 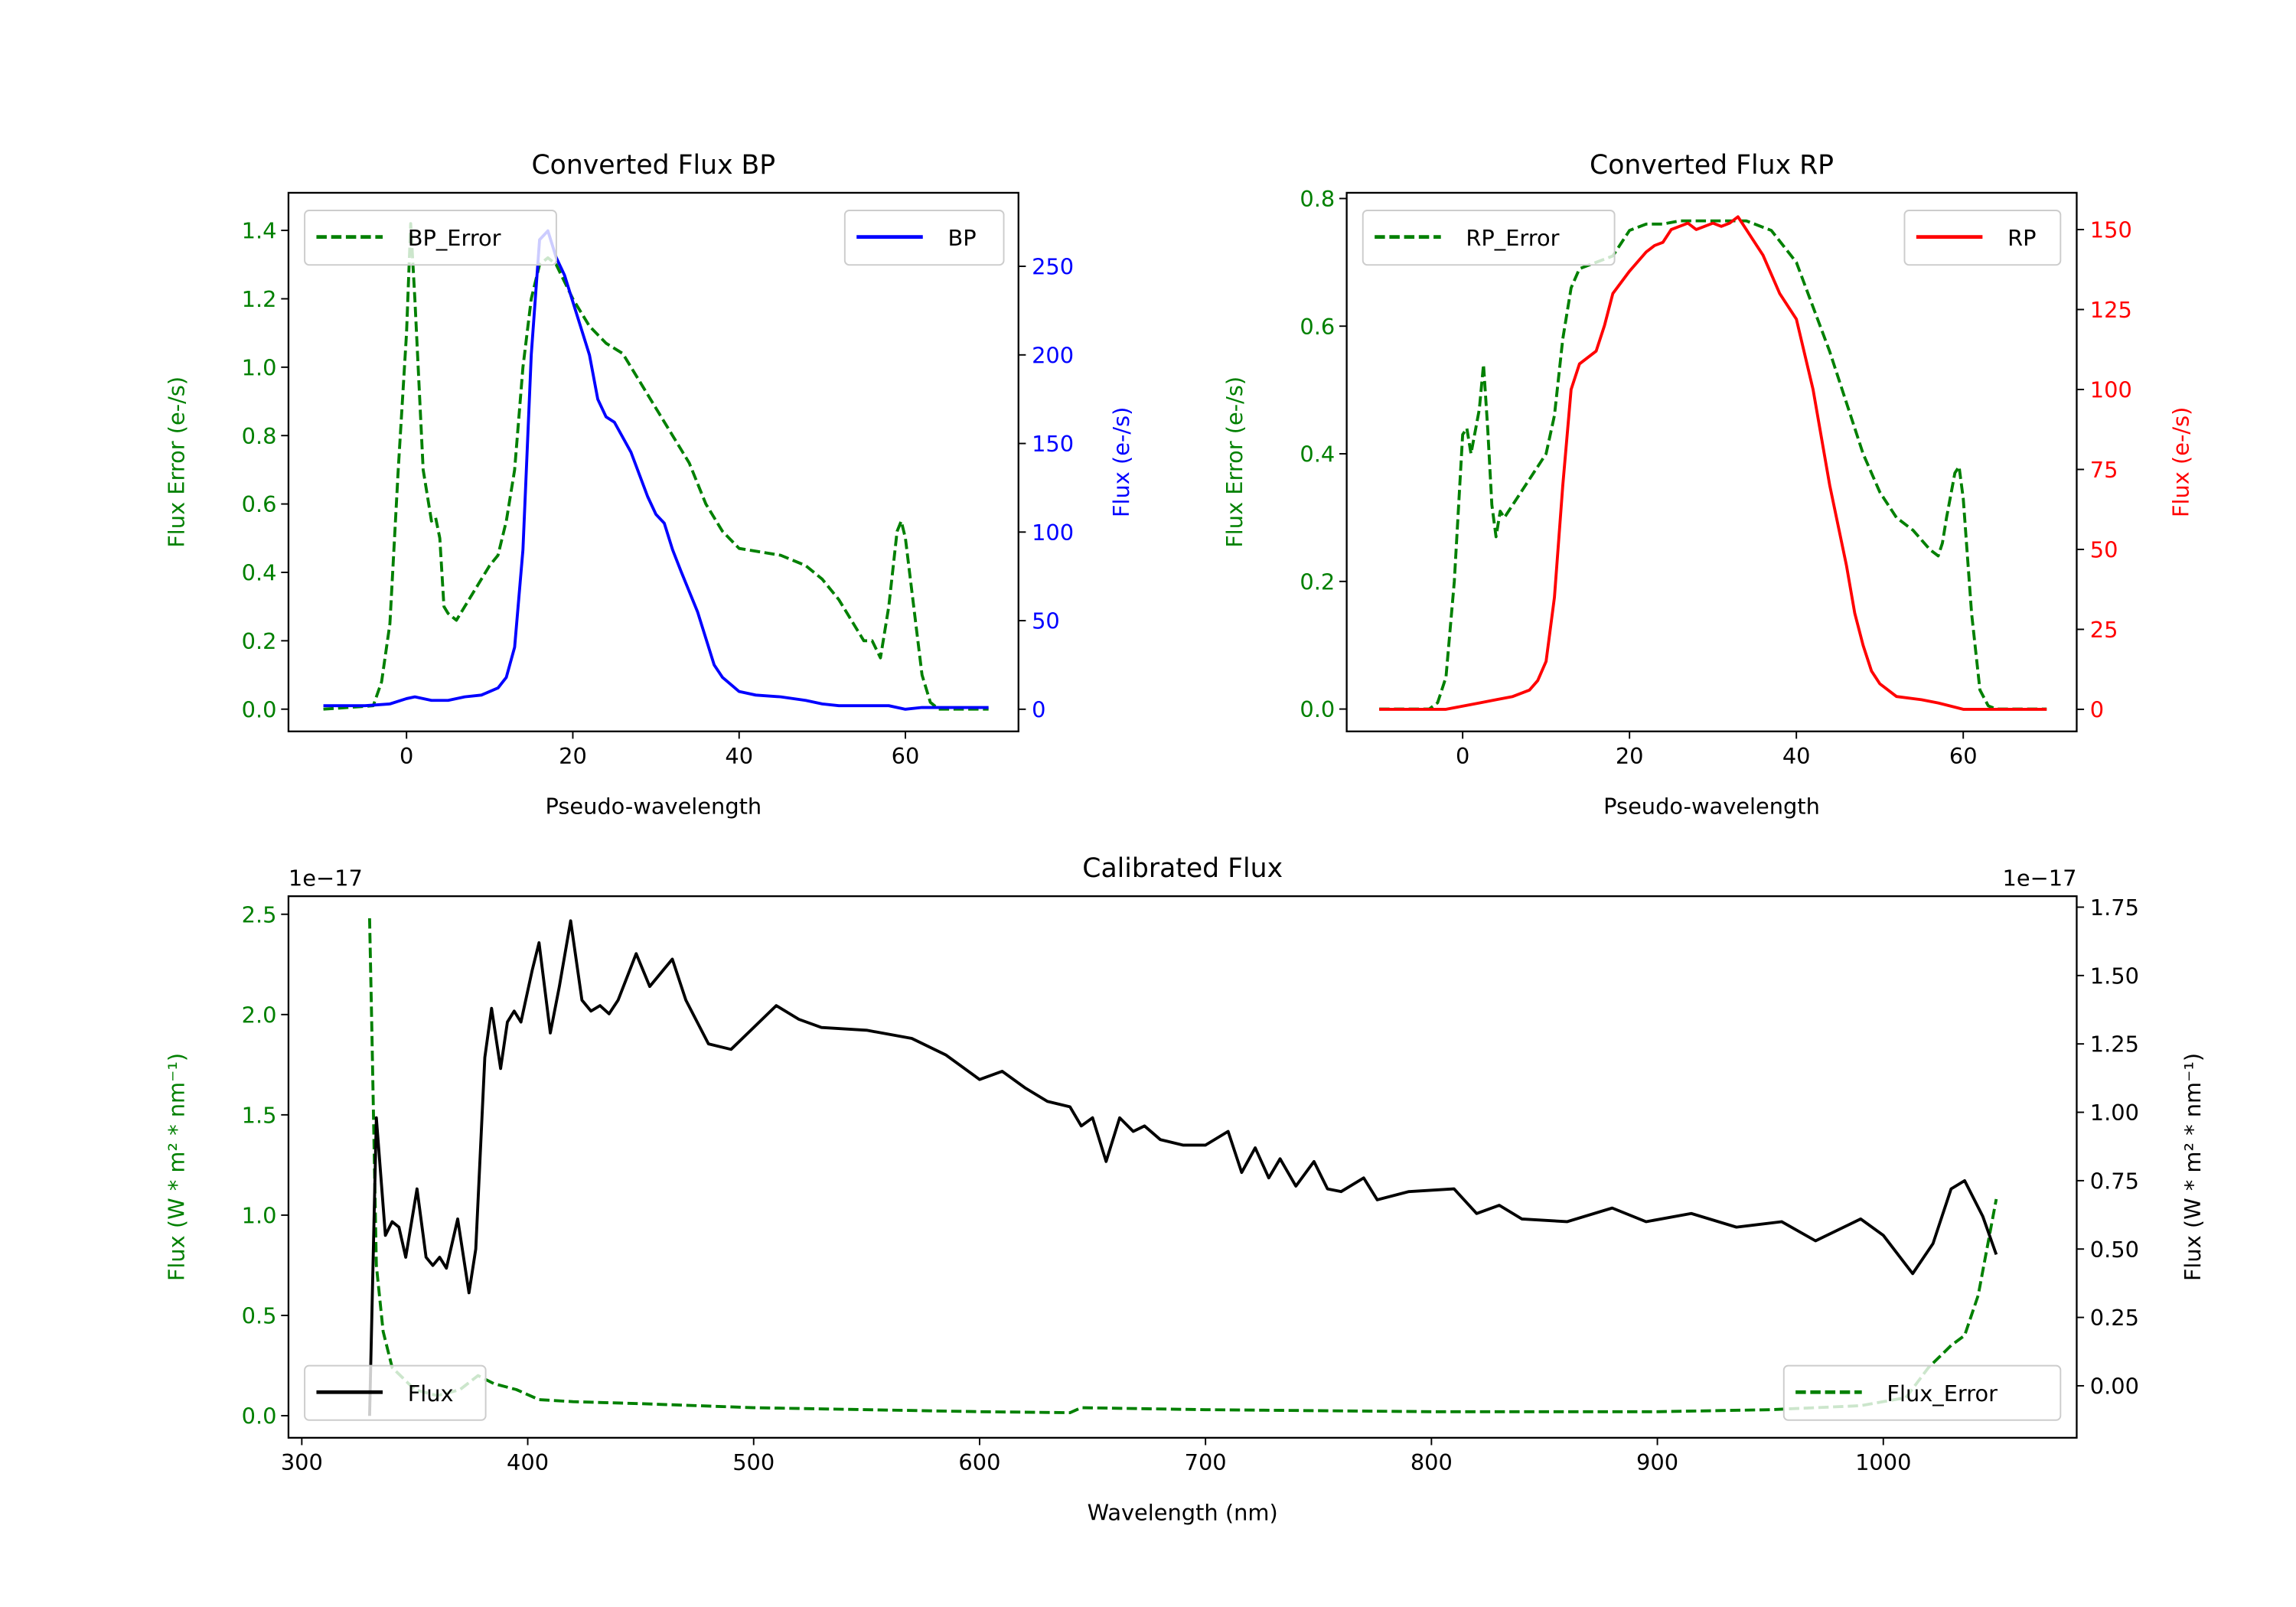 I want to click on chart-title: Converted Flux BP, so click(x=654, y=165).